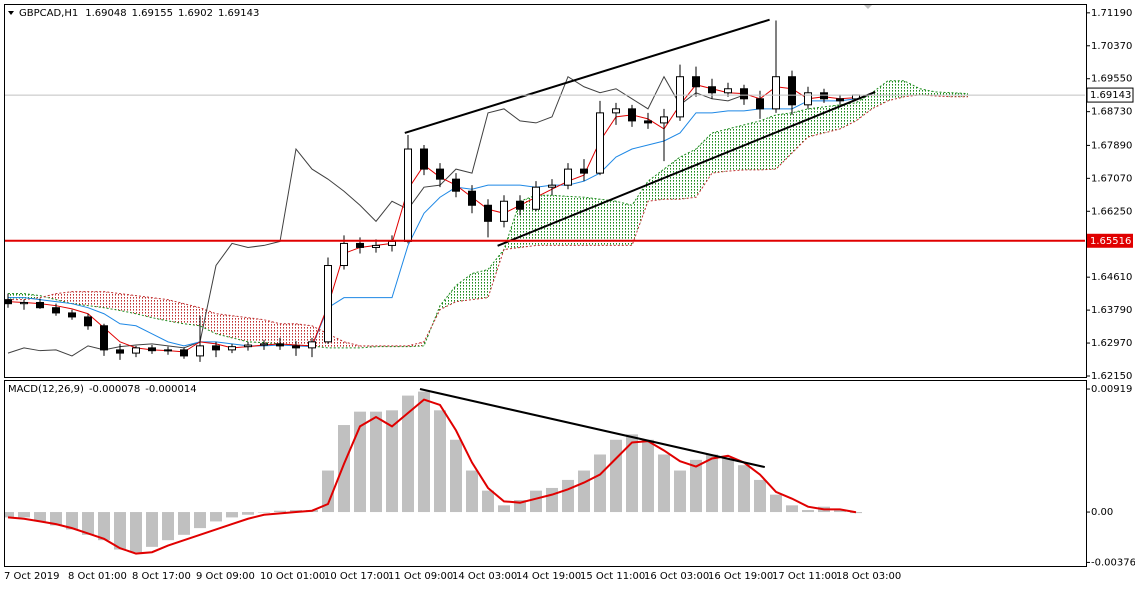 This screenshot has width=1135, height=589. I want to click on y-tick-label: 1.67070, so click(1111, 178).